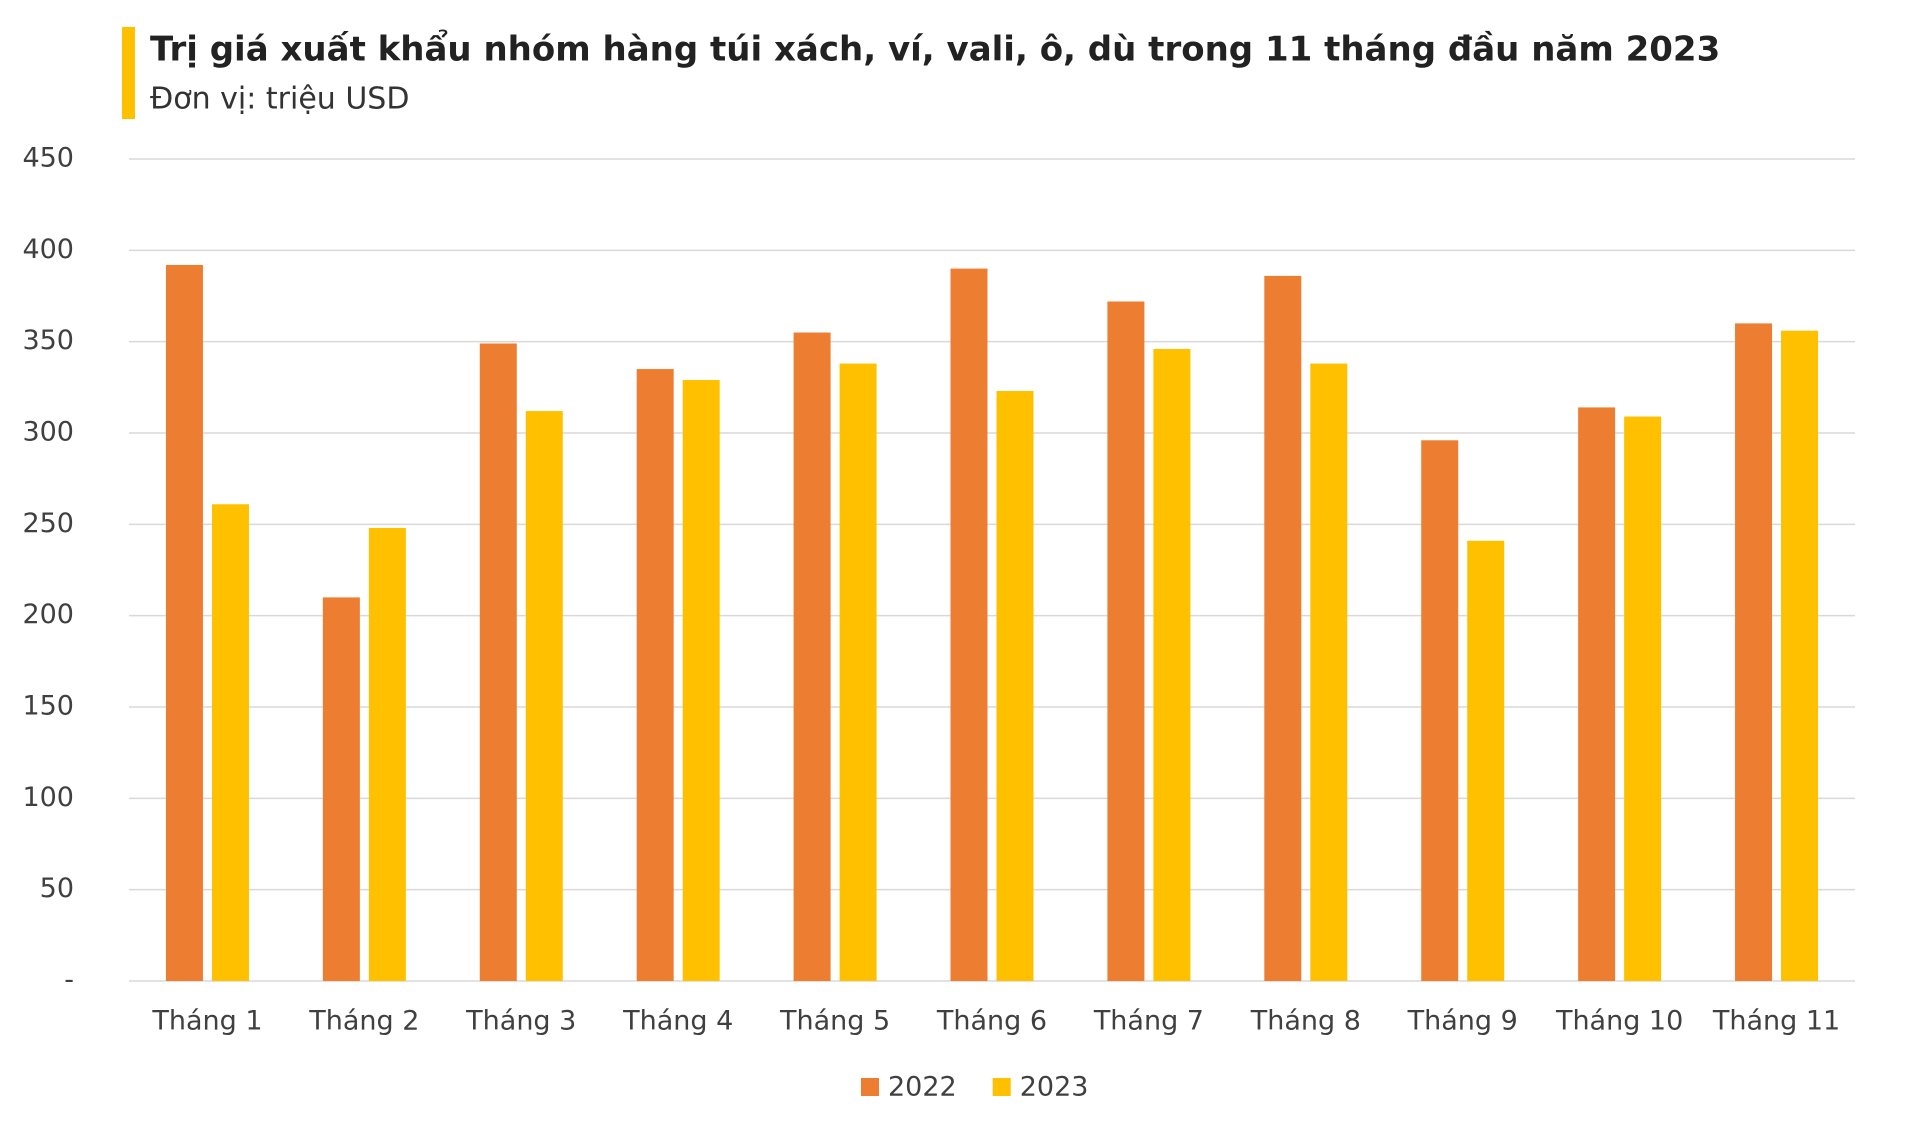 The width and height of the screenshot is (1920, 1134). Describe the element at coordinates (991, 1021) in the screenshot. I see `x-tick-label: Tháng 6` at that location.